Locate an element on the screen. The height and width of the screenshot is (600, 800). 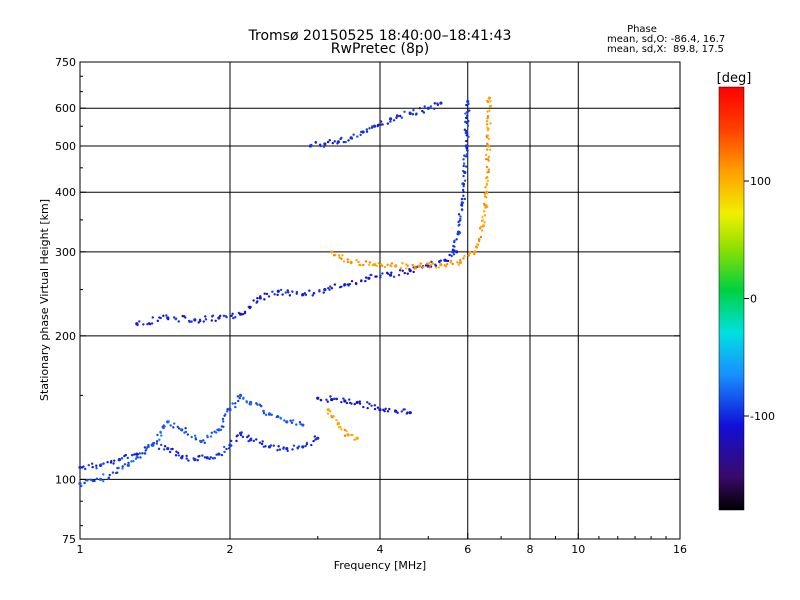
x-tick-label: 1 is located at coordinates (80, 549).